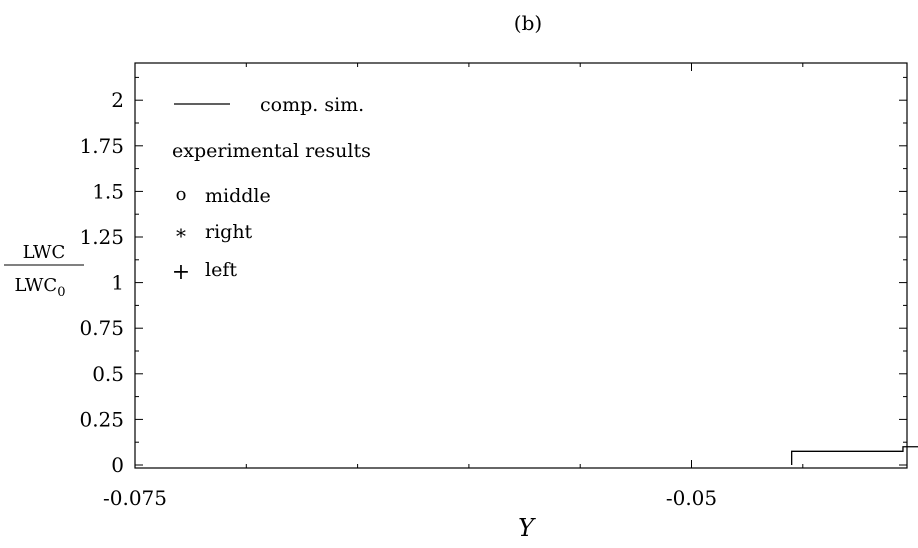 This screenshot has height=548, width=918. I want to click on legend-middle-label: middle, so click(238, 196).